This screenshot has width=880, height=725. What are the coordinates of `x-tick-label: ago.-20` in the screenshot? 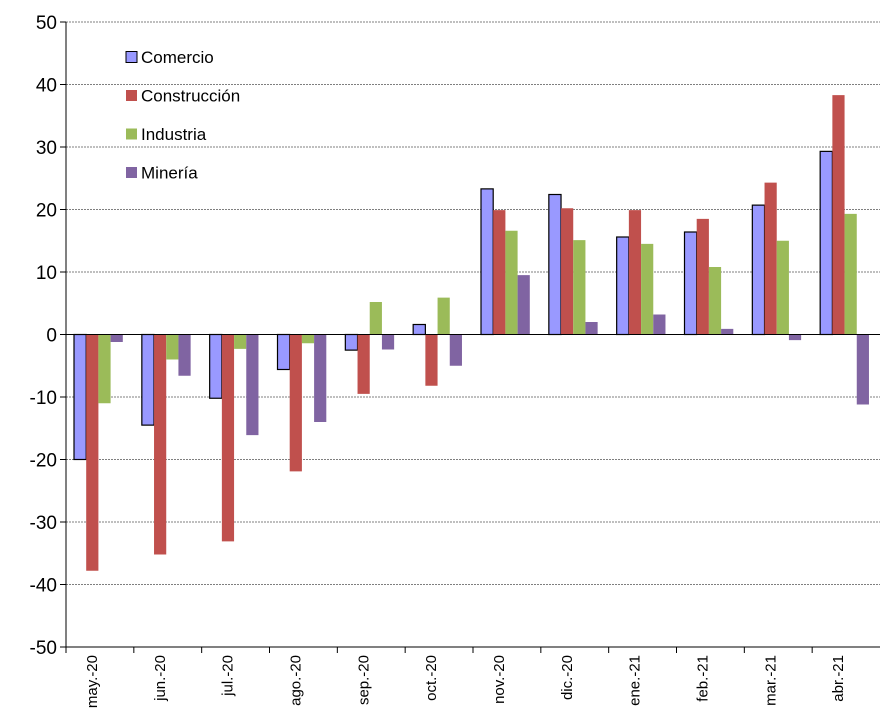 It's located at (295, 680).